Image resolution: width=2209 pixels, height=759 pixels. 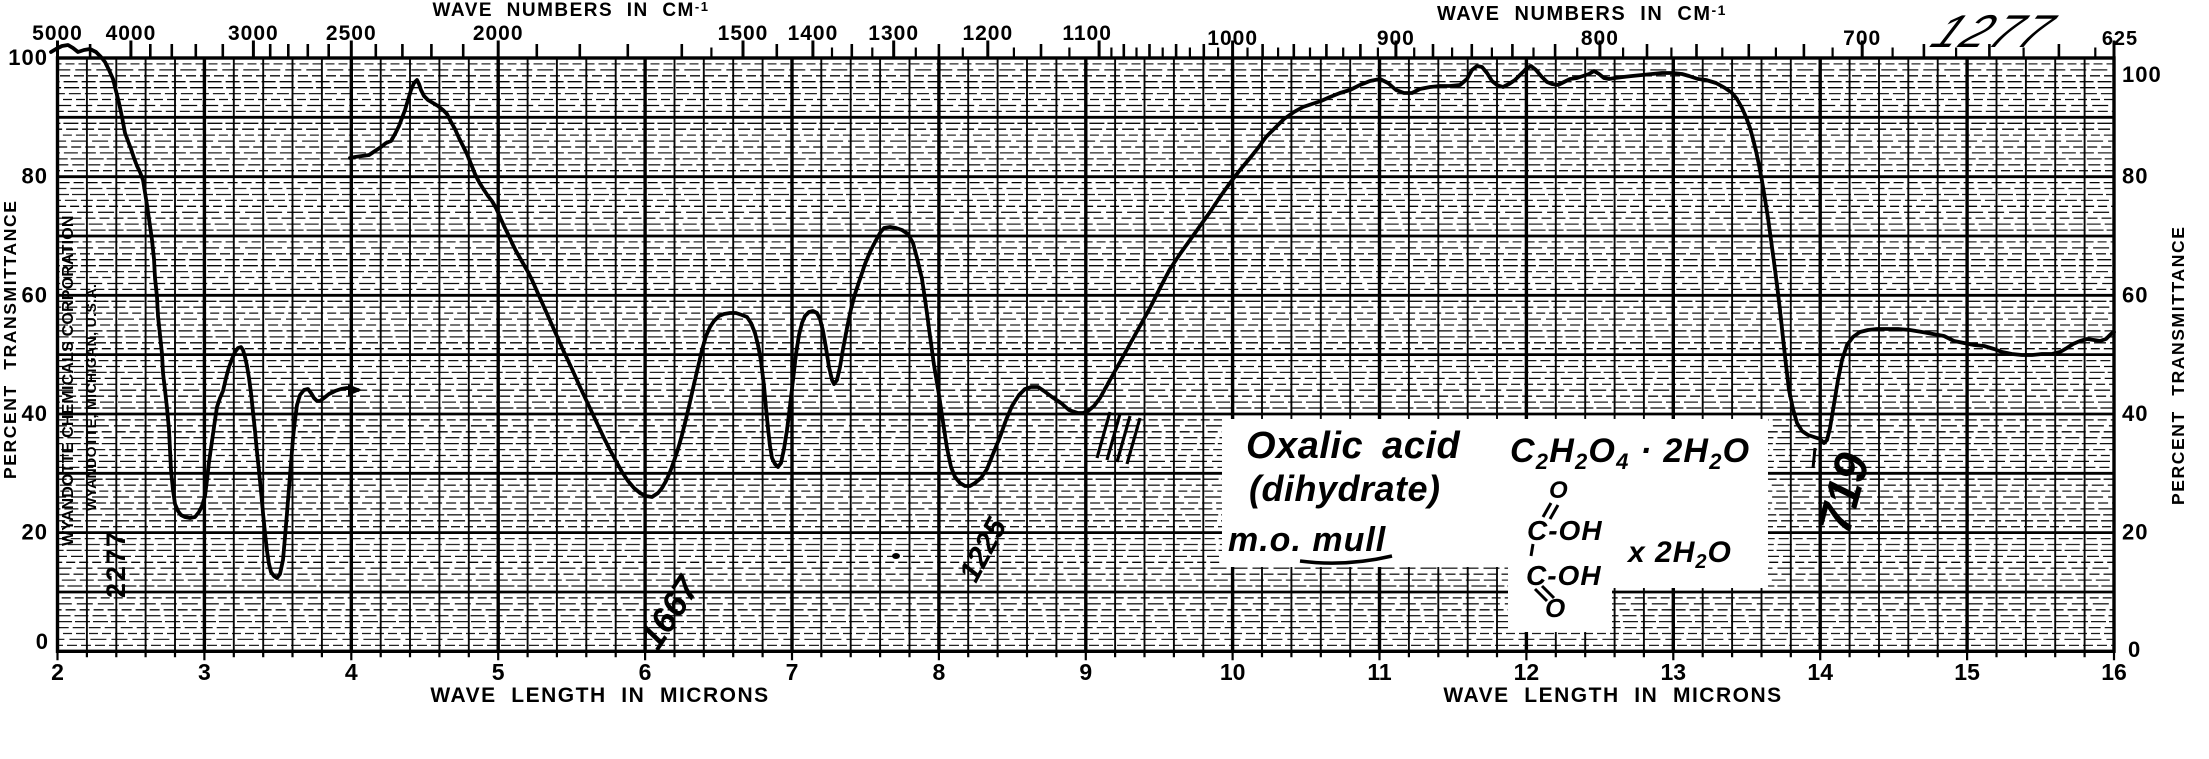 I want to click on svg-text: 4000, so click(x=131, y=33).